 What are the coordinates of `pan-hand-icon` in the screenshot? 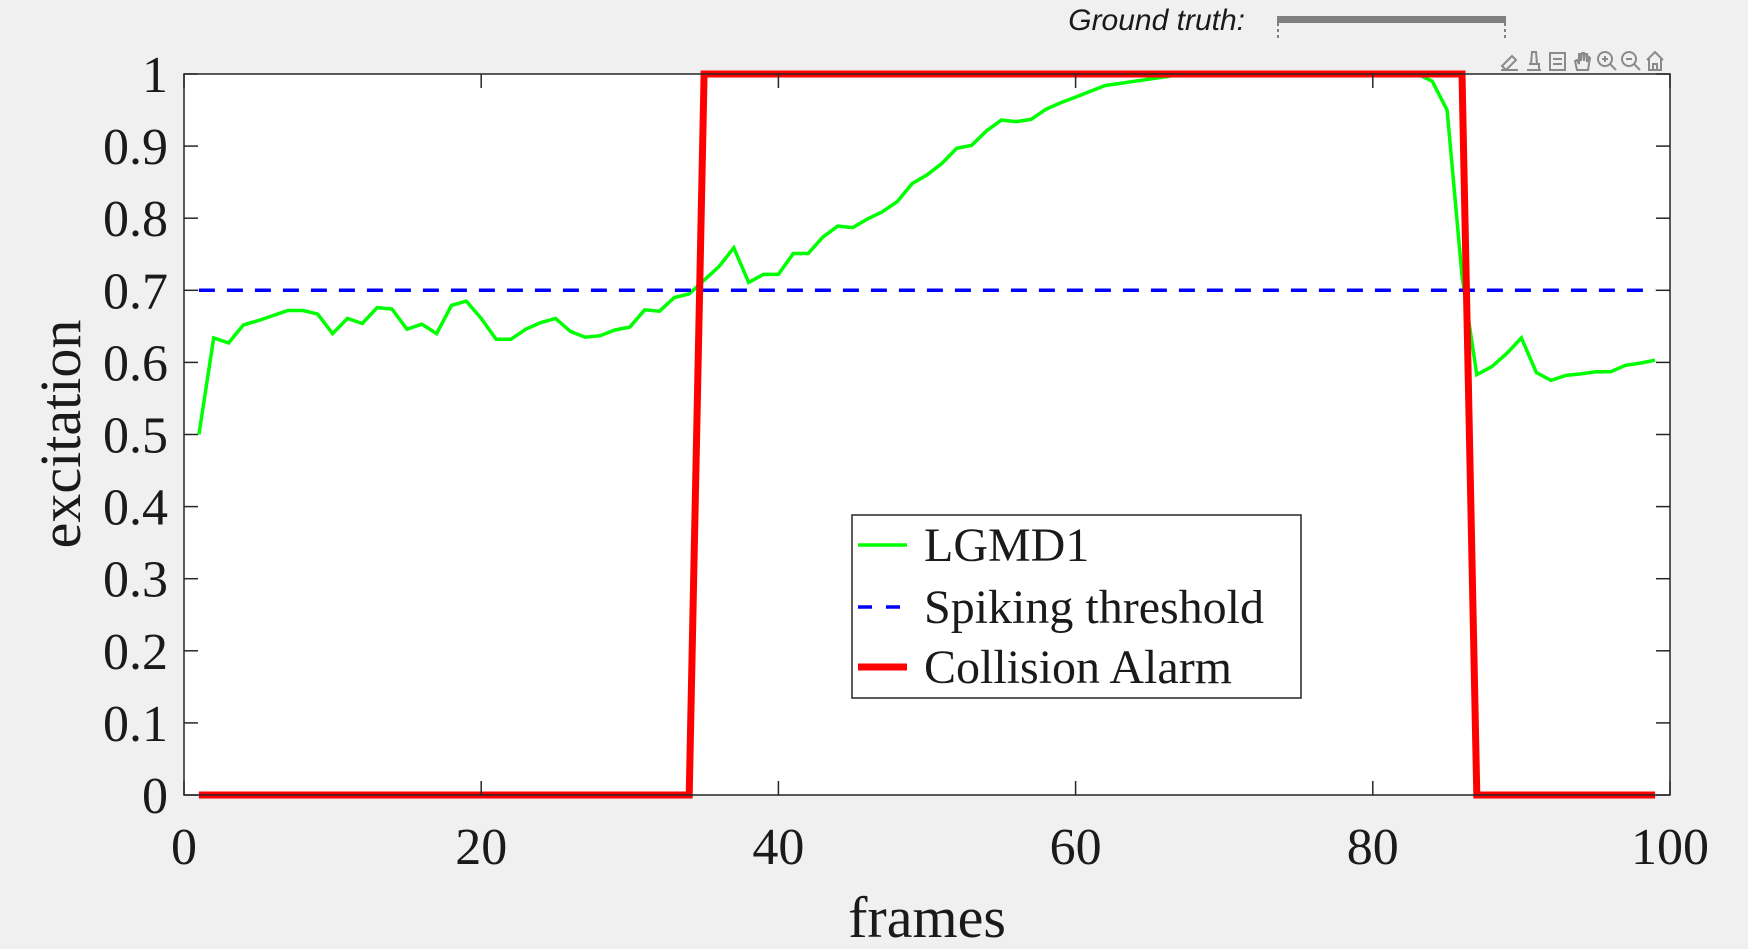 It's located at (1582, 61).